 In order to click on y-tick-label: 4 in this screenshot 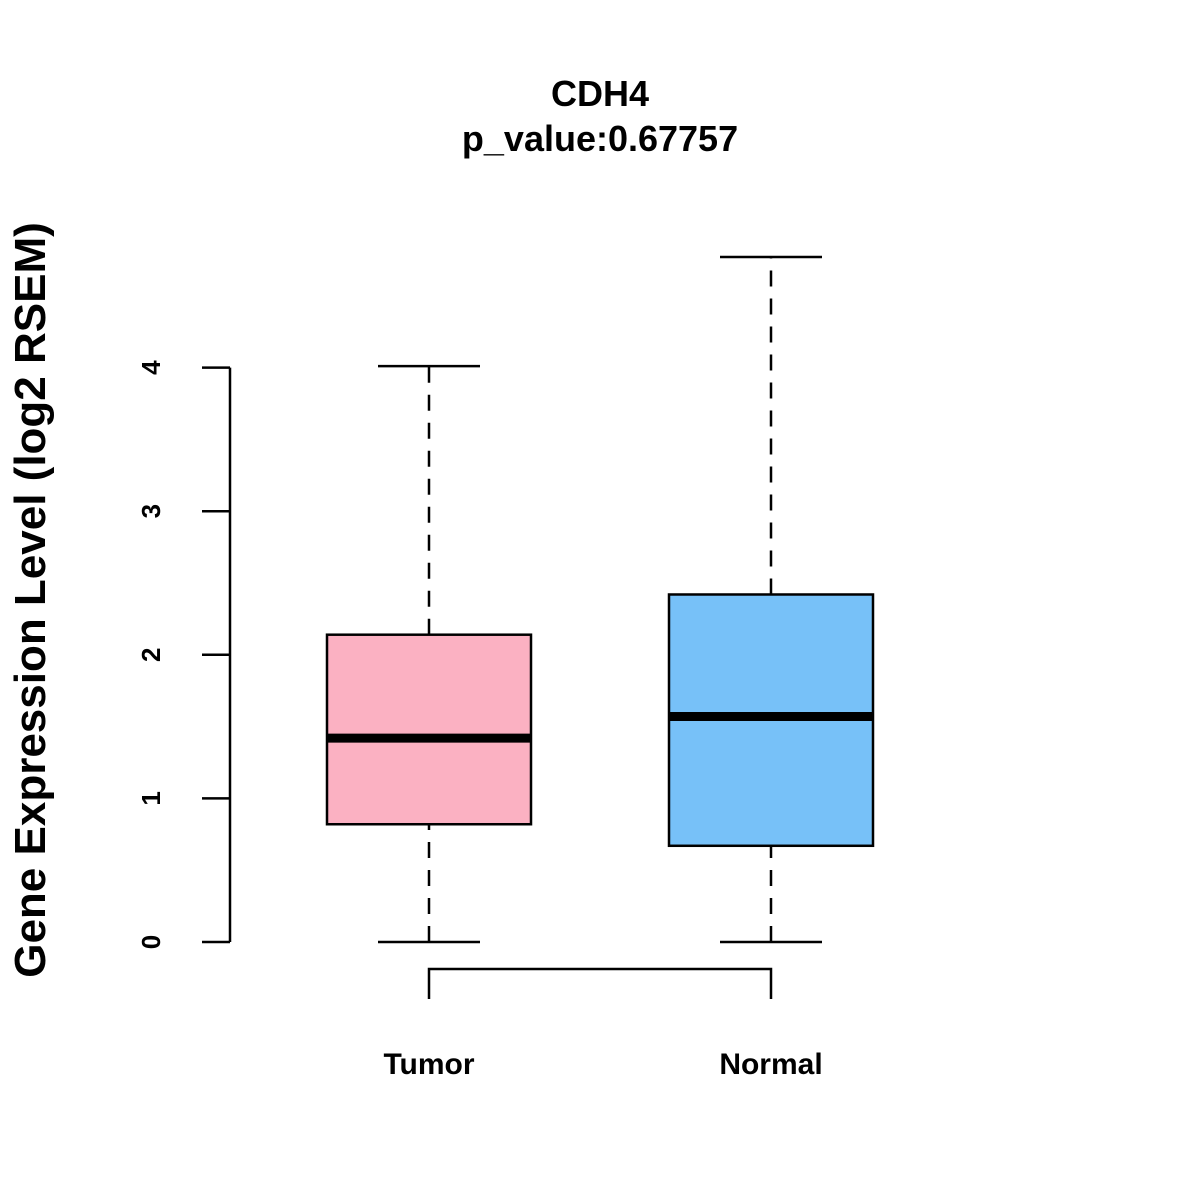, I will do `click(151, 367)`.